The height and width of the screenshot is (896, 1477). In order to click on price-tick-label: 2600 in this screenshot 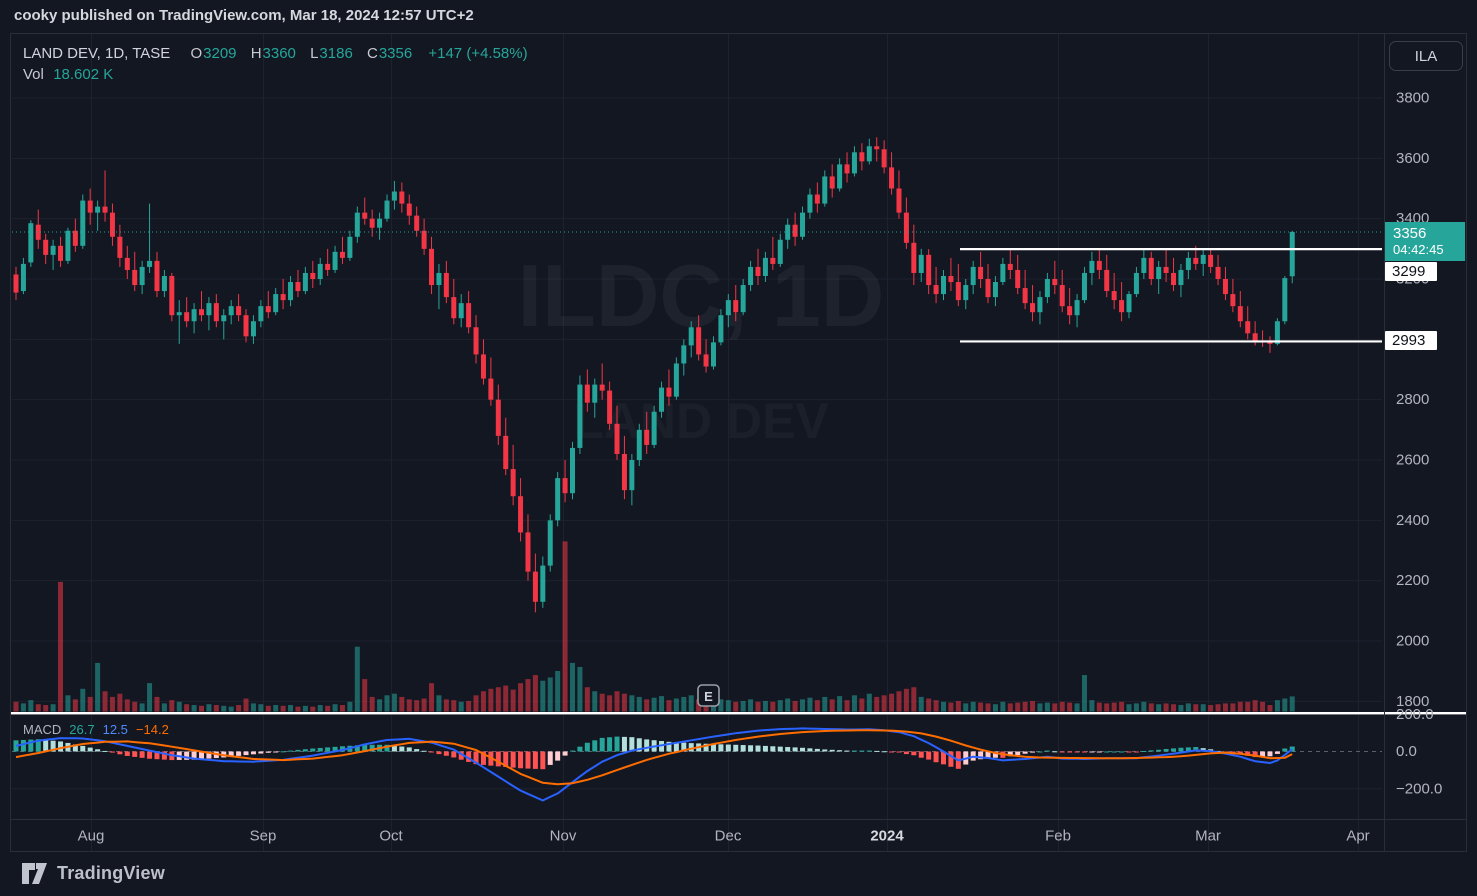, I will do `click(1412, 460)`.